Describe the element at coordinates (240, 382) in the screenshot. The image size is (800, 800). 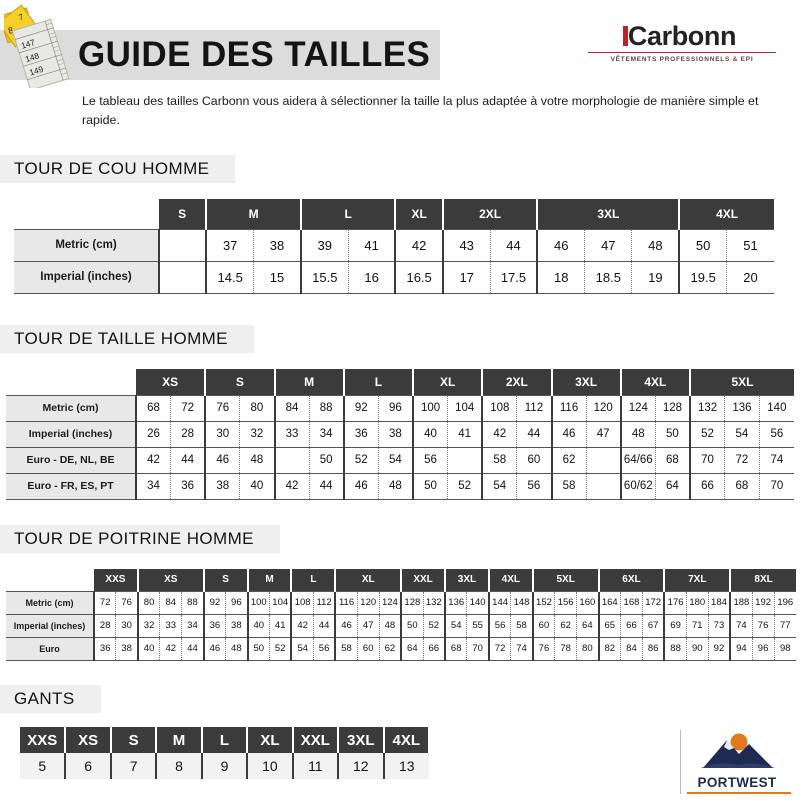
I see `size-header-s: S` at that location.